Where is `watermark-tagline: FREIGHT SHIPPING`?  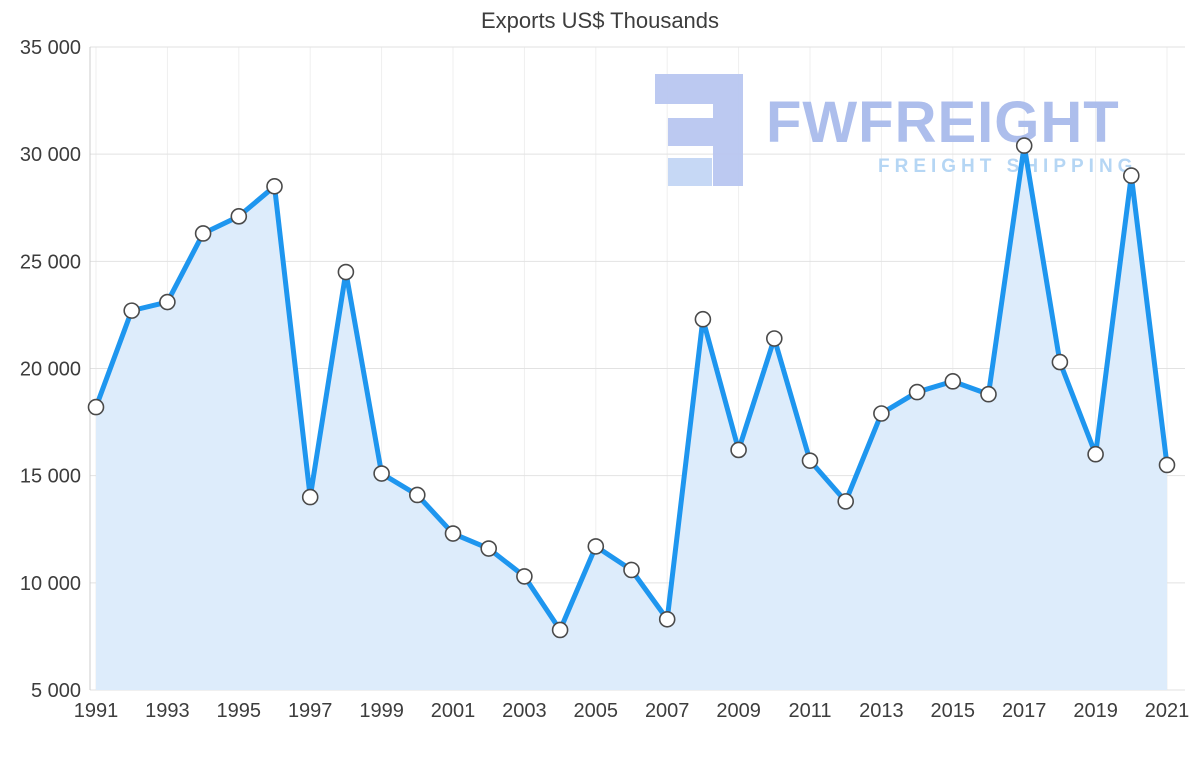
watermark-tagline: FREIGHT SHIPPING is located at coordinates (1007, 166).